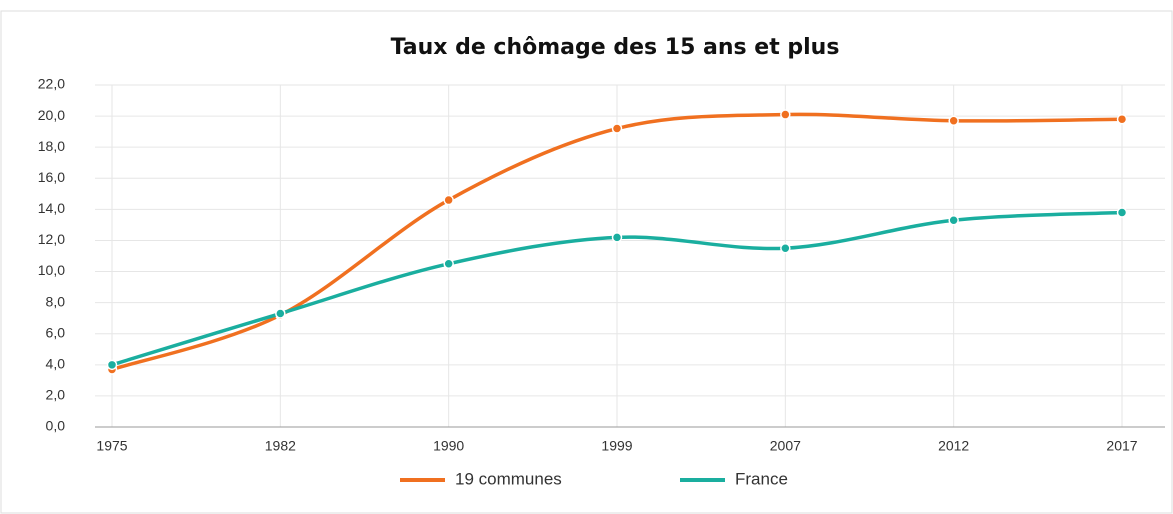 This screenshot has height=514, width=1173. What do you see at coordinates (56, 395) in the screenshot?
I see `y-tick-label: 2,0` at bounding box center [56, 395].